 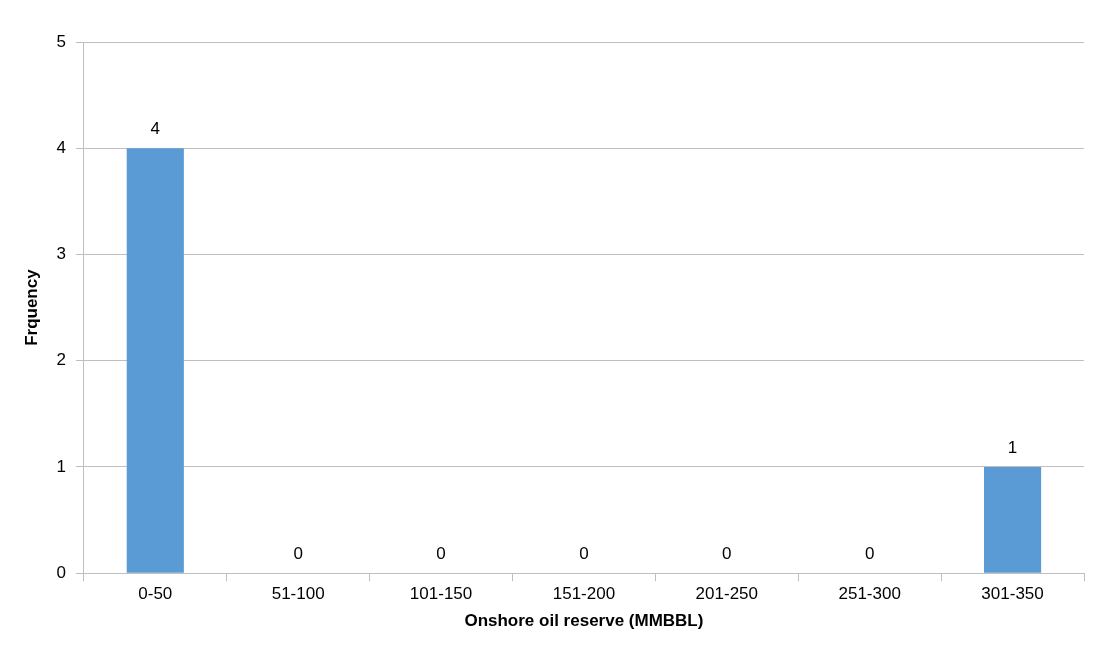 What do you see at coordinates (61, 147) in the screenshot?
I see `y-tick-label: 4` at bounding box center [61, 147].